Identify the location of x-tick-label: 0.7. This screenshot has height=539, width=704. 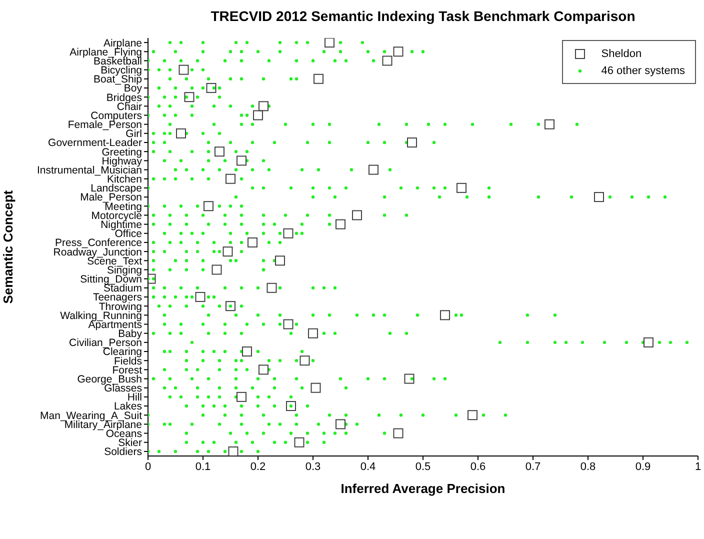
(533, 466).